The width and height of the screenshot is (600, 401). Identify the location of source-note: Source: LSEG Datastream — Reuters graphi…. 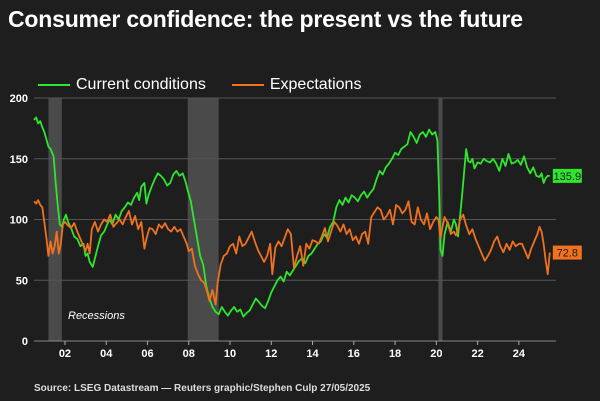
(202, 388).